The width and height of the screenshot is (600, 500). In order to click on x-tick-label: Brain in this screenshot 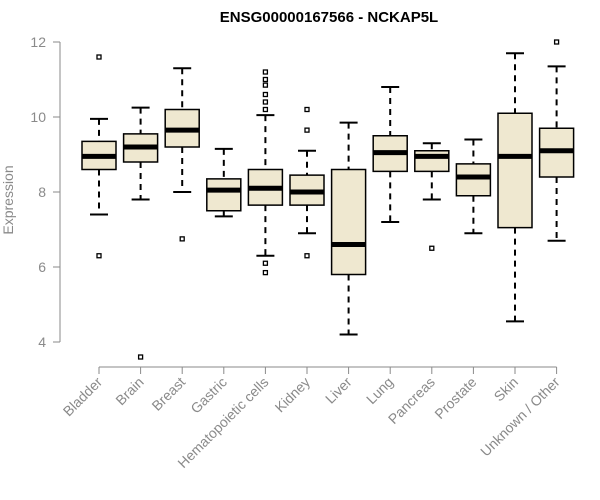, I will do `click(129, 391)`.